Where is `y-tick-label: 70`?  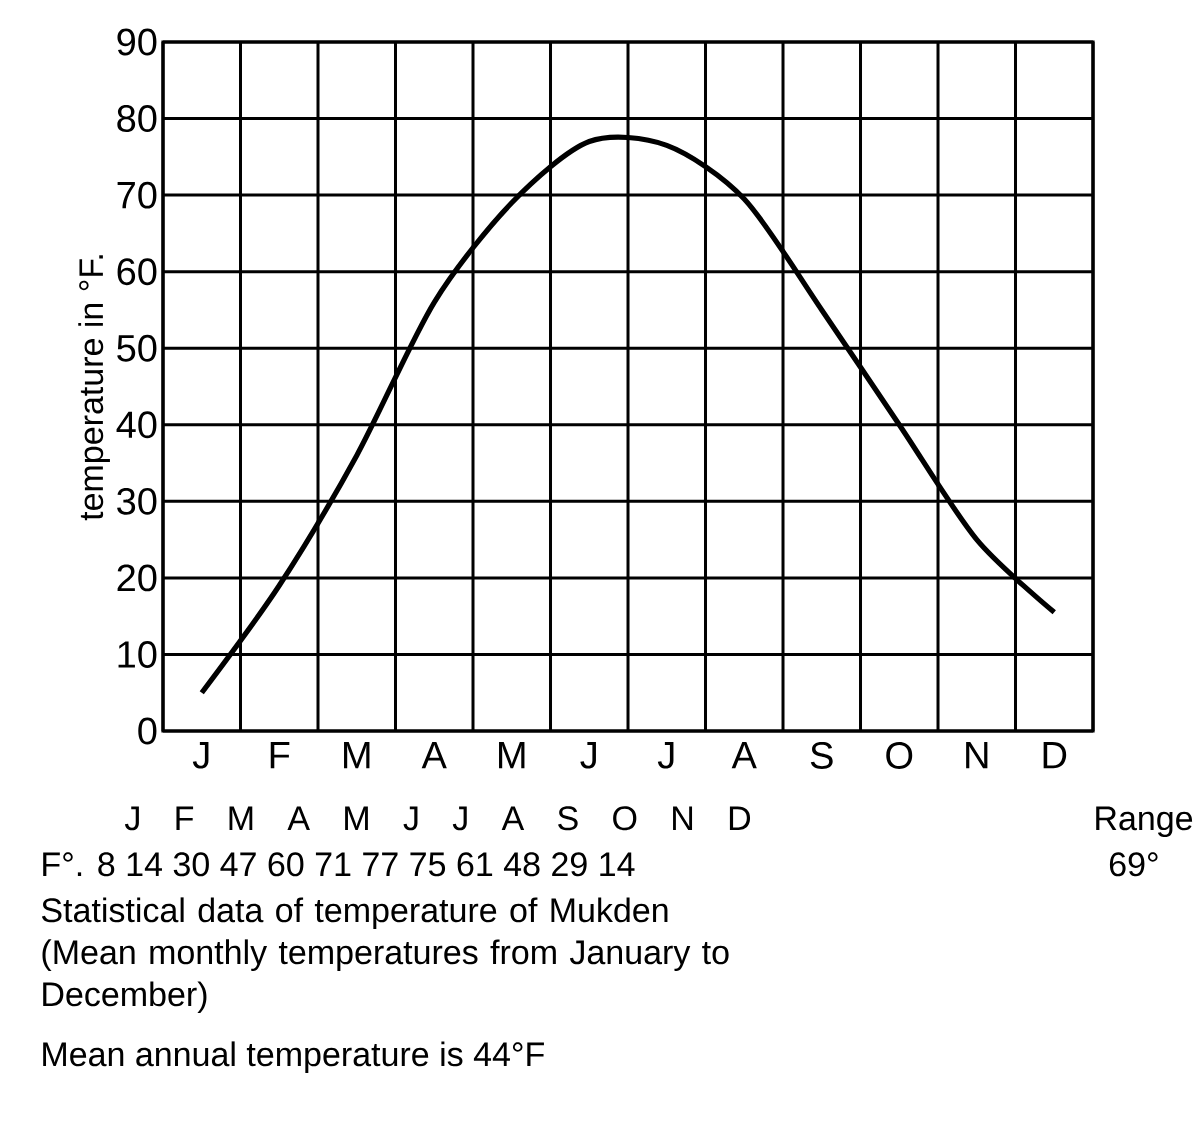
y-tick-label: 70 is located at coordinates (137, 195).